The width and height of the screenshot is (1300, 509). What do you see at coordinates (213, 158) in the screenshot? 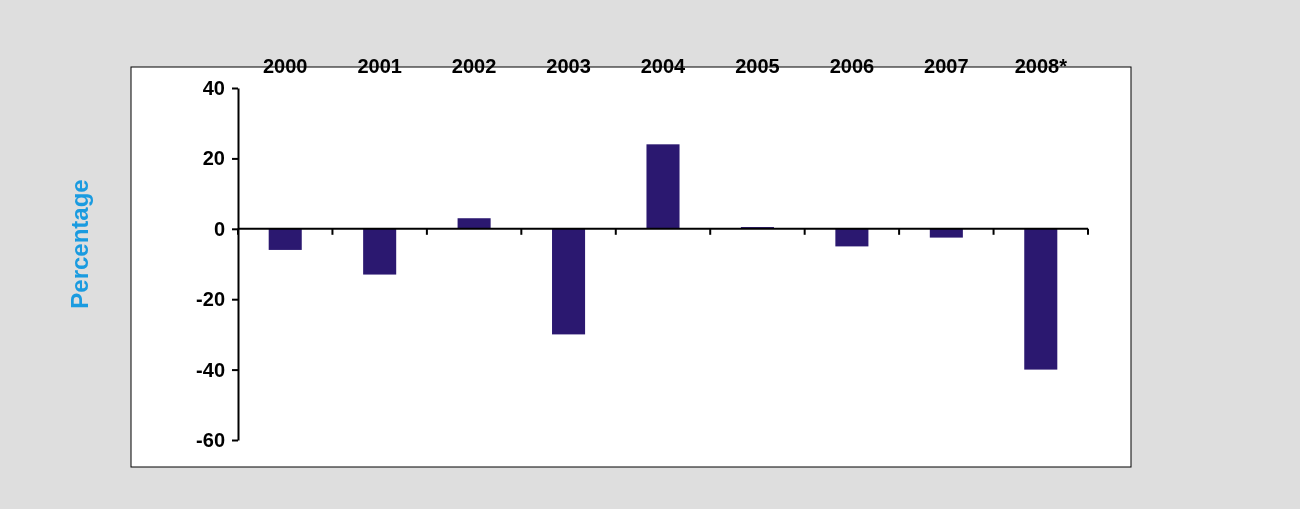
I see `y-tick-label: 20` at bounding box center [213, 158].